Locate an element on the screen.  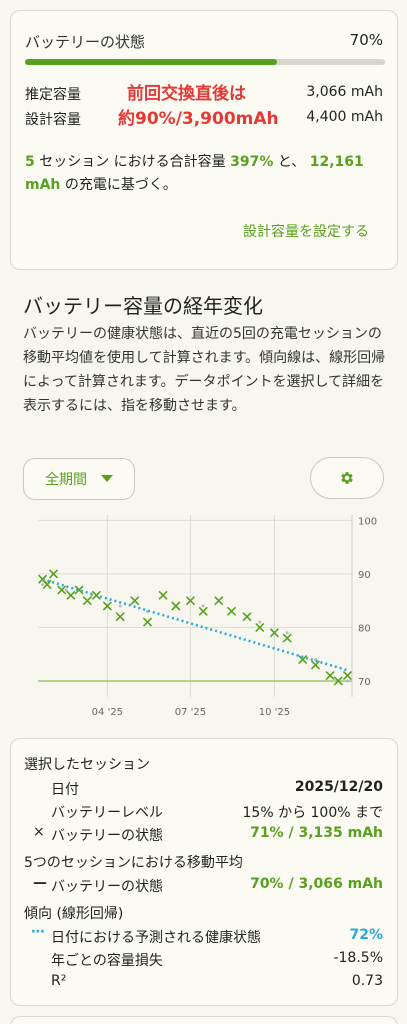
battery-health-bar-fill is located at coordinates (151, 62).